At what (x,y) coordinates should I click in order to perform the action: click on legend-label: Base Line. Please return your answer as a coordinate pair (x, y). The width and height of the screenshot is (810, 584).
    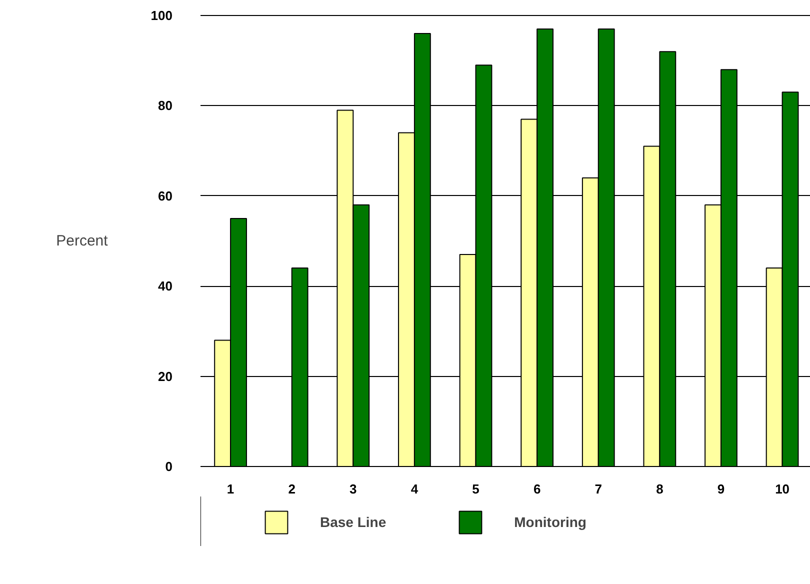
    Looking at the image, I should click on (353, 522).